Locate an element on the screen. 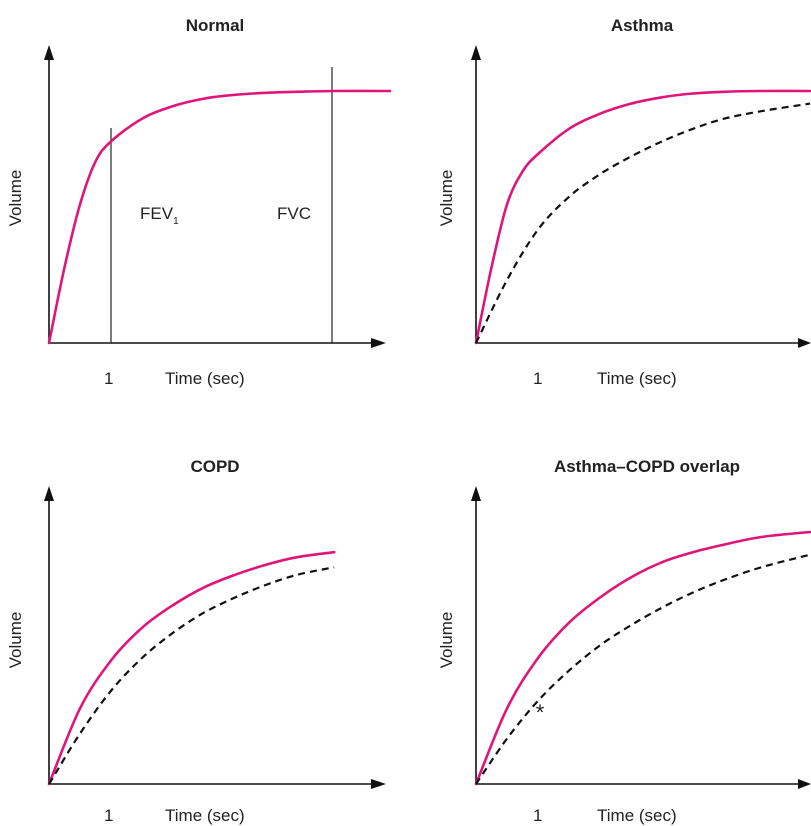 The width and height of the screenshot is (811, 826). panel-title: Asthma–COPD overlap is located at coordinates (647, 466).